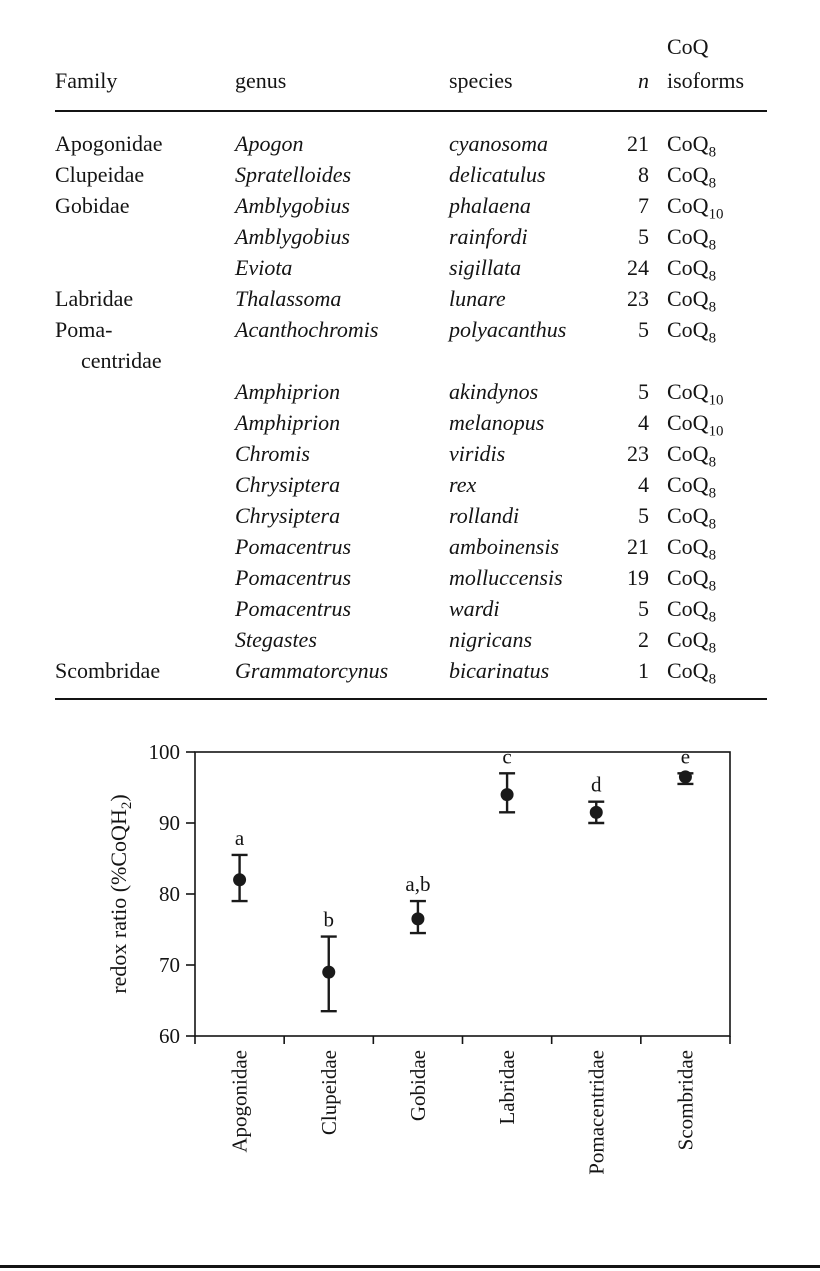 Image resolution: width=820 pixels, height=1271 pixels. I want to click on genus-cell: Grammatorcynus, so click(312, 670).